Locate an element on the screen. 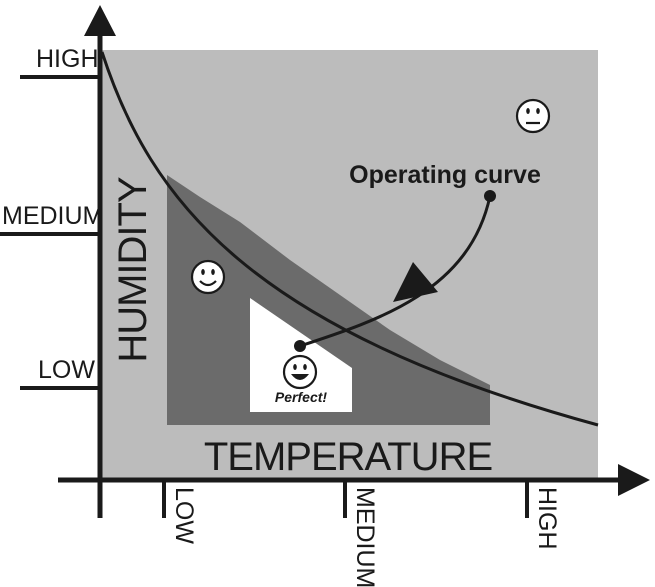 The width and height of the screenshot is (655, 587). operating-curve-end-dot is located at coordinates (490, 196).